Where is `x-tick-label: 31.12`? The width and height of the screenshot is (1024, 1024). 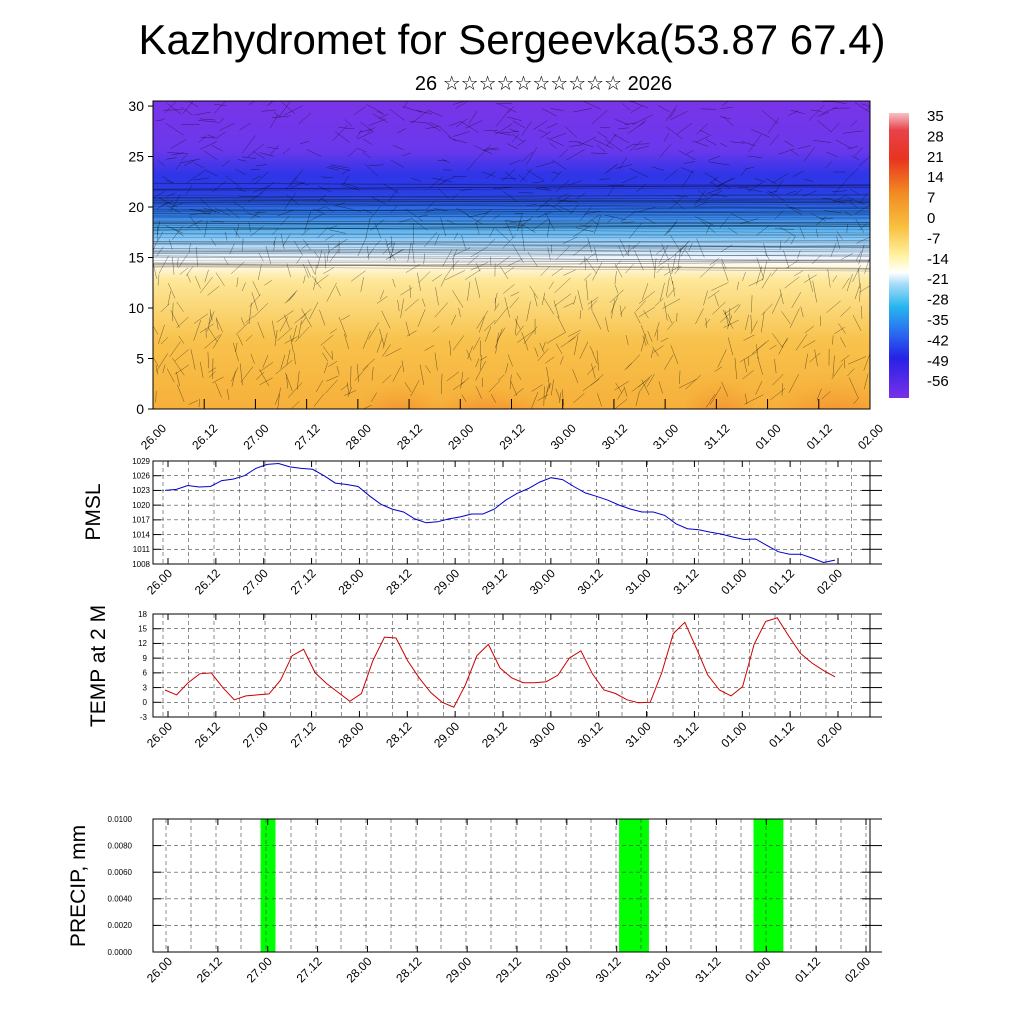
x-tick-label: 31.12 is located at coordinates (685, 581).